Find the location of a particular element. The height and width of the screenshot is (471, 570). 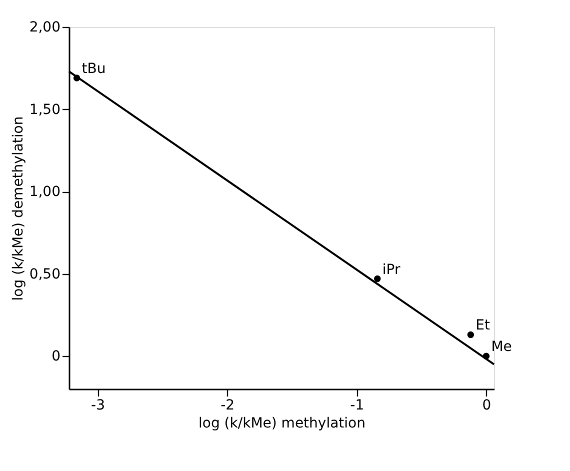

annotation: iPr is located at coordinates (391, 270).